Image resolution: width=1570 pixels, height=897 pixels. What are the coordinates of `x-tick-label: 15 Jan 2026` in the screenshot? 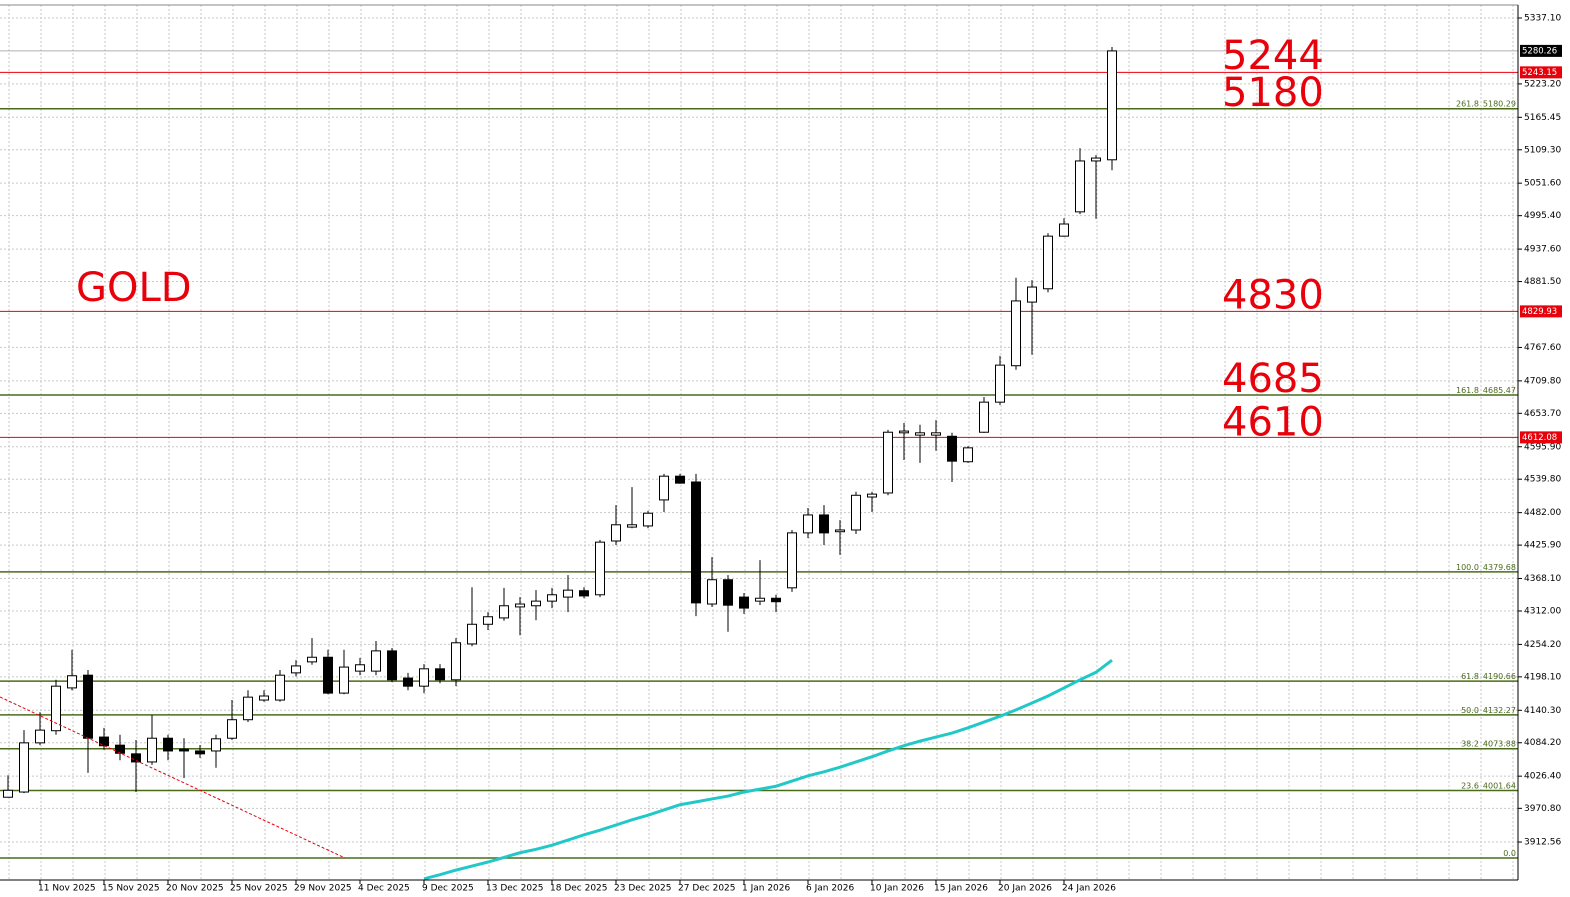 It's located at (961, 889).